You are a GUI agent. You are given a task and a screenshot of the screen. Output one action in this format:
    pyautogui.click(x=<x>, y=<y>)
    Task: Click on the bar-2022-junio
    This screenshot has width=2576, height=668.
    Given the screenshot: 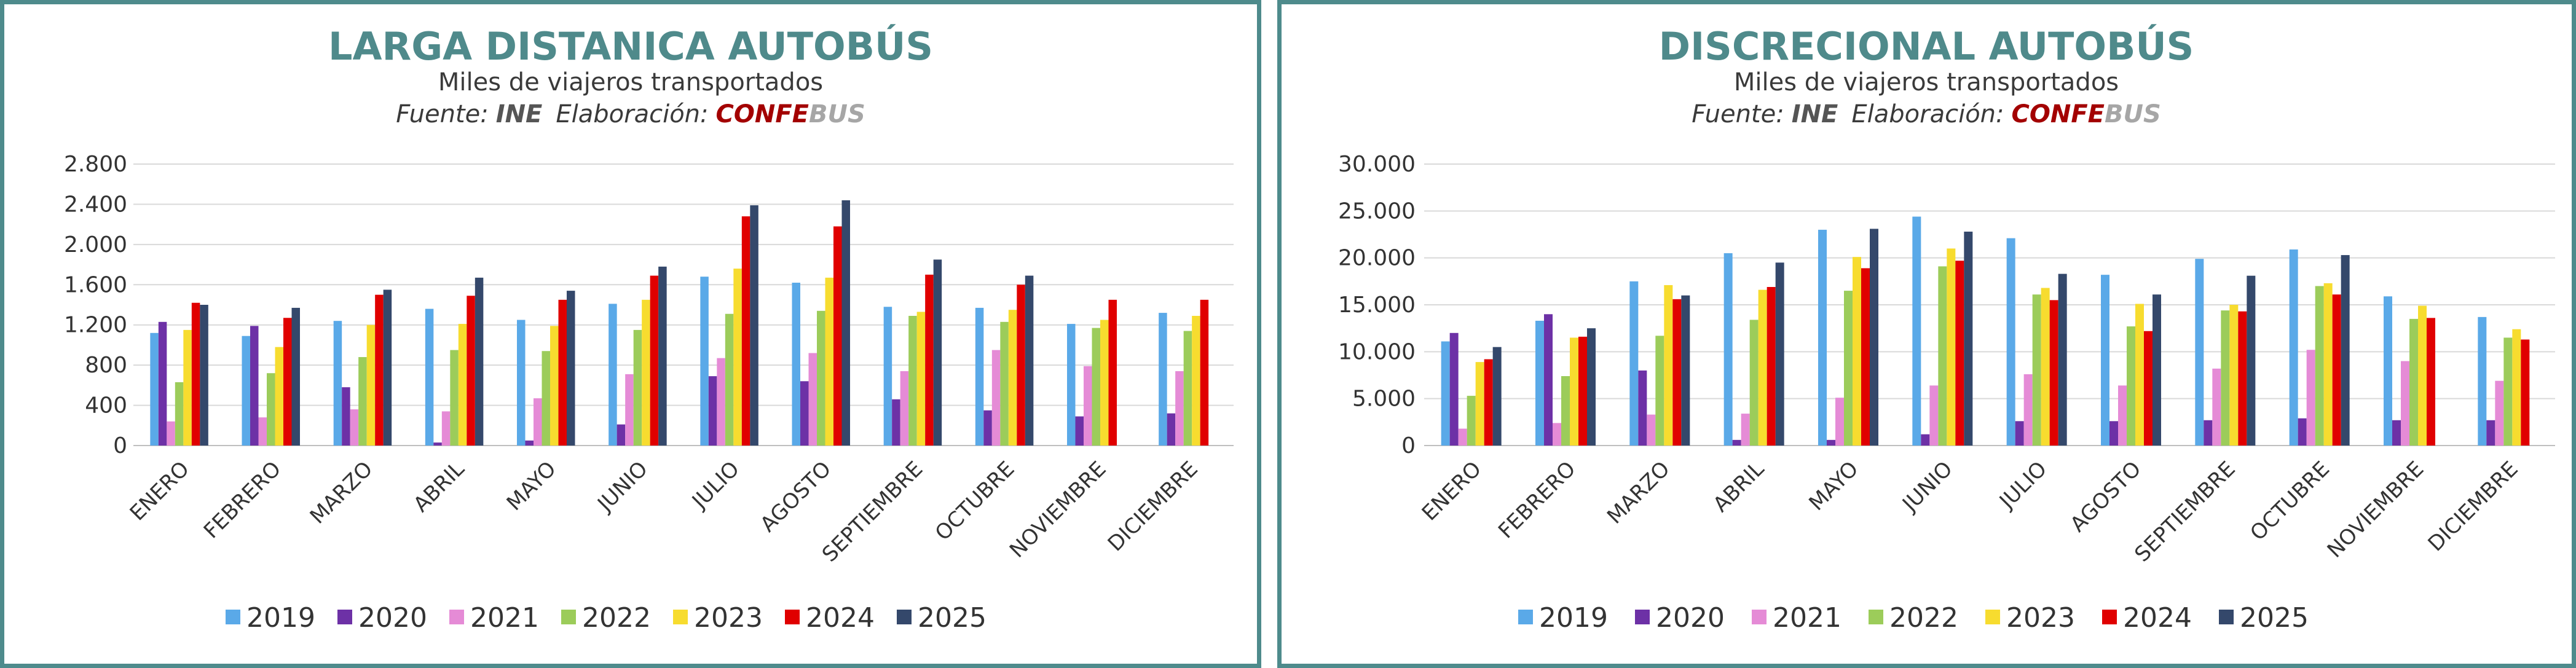 What is the action you would take?
    pyautogui.click(x=1943, y=356)
    